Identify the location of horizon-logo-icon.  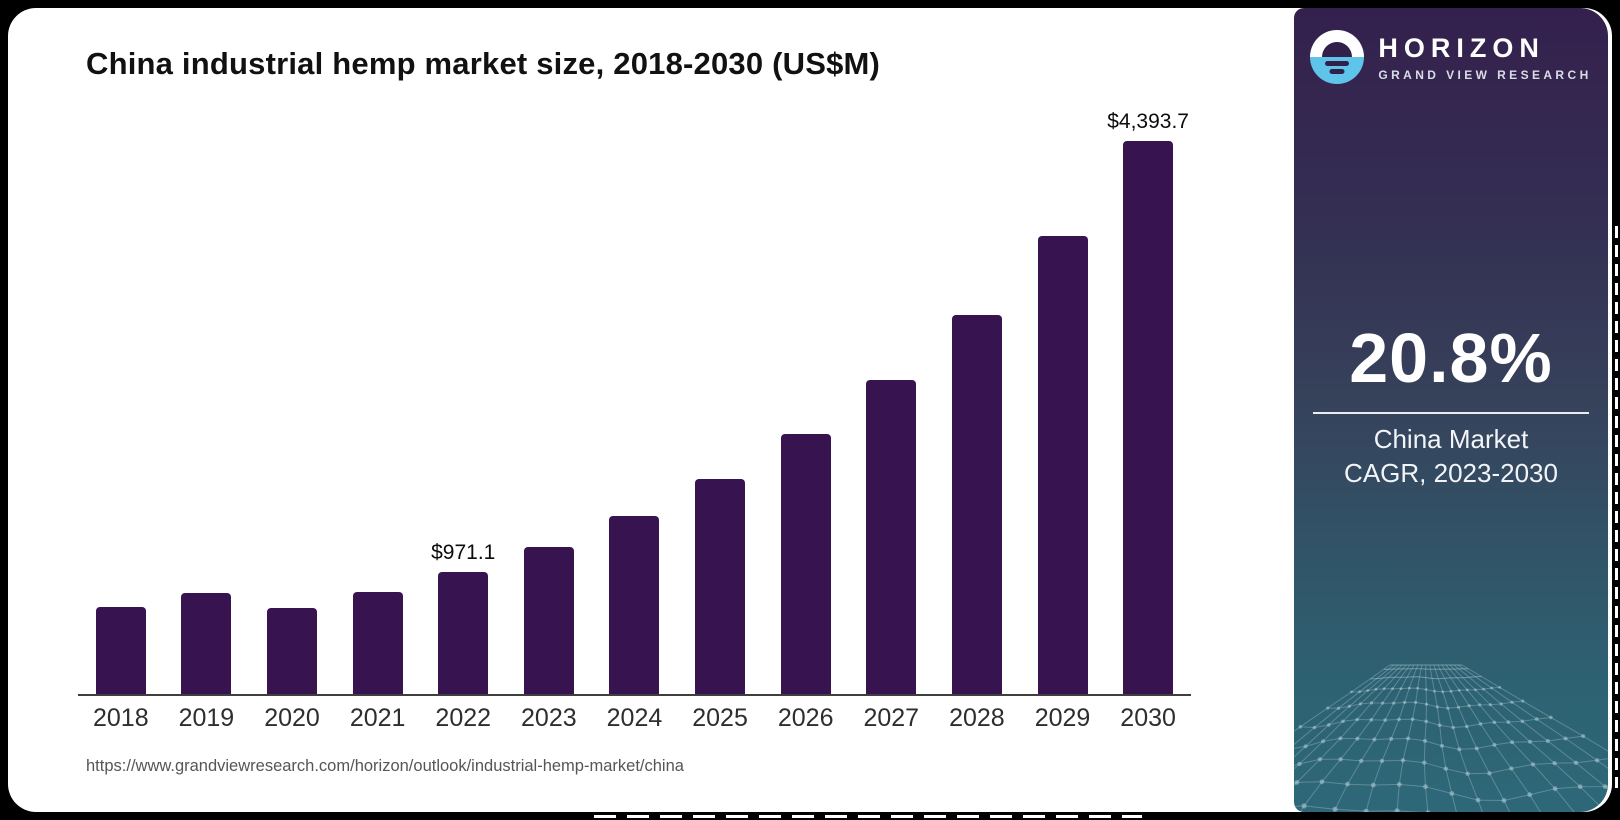
(1337, 57).